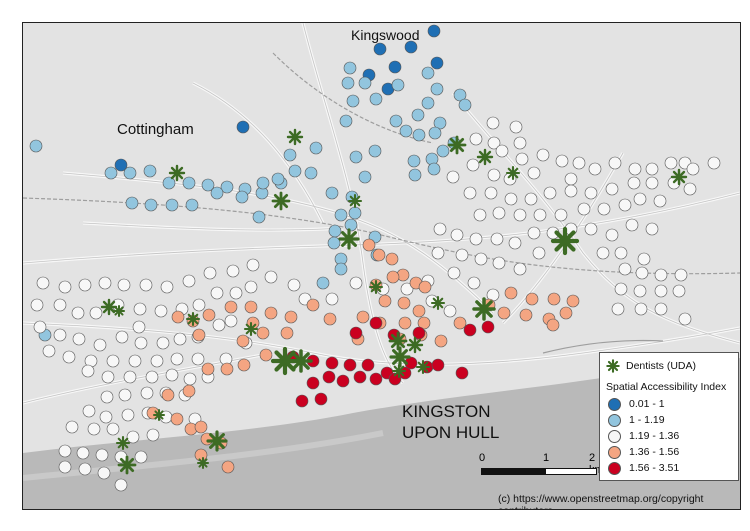 The image size is (750, 531). Describe the element at coordinates (654, 452) in the screenshot. I see `legend-range-4: 1.36 - 1.56` at that location.